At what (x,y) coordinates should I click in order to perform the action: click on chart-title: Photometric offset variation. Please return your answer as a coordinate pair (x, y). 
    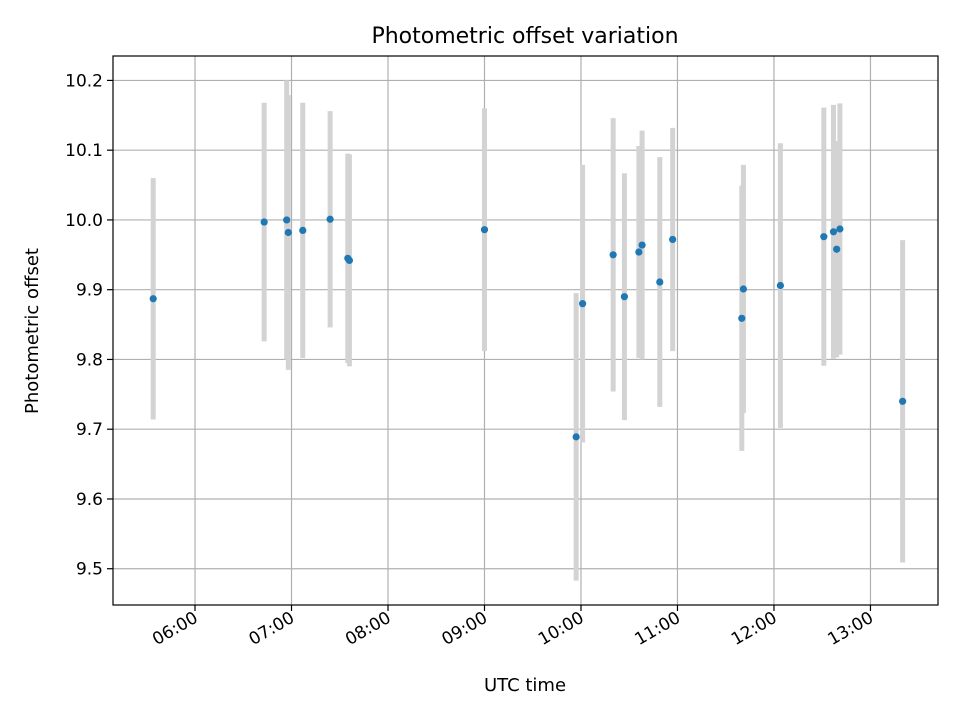
    Looking at the image, I should click on (524, 36).